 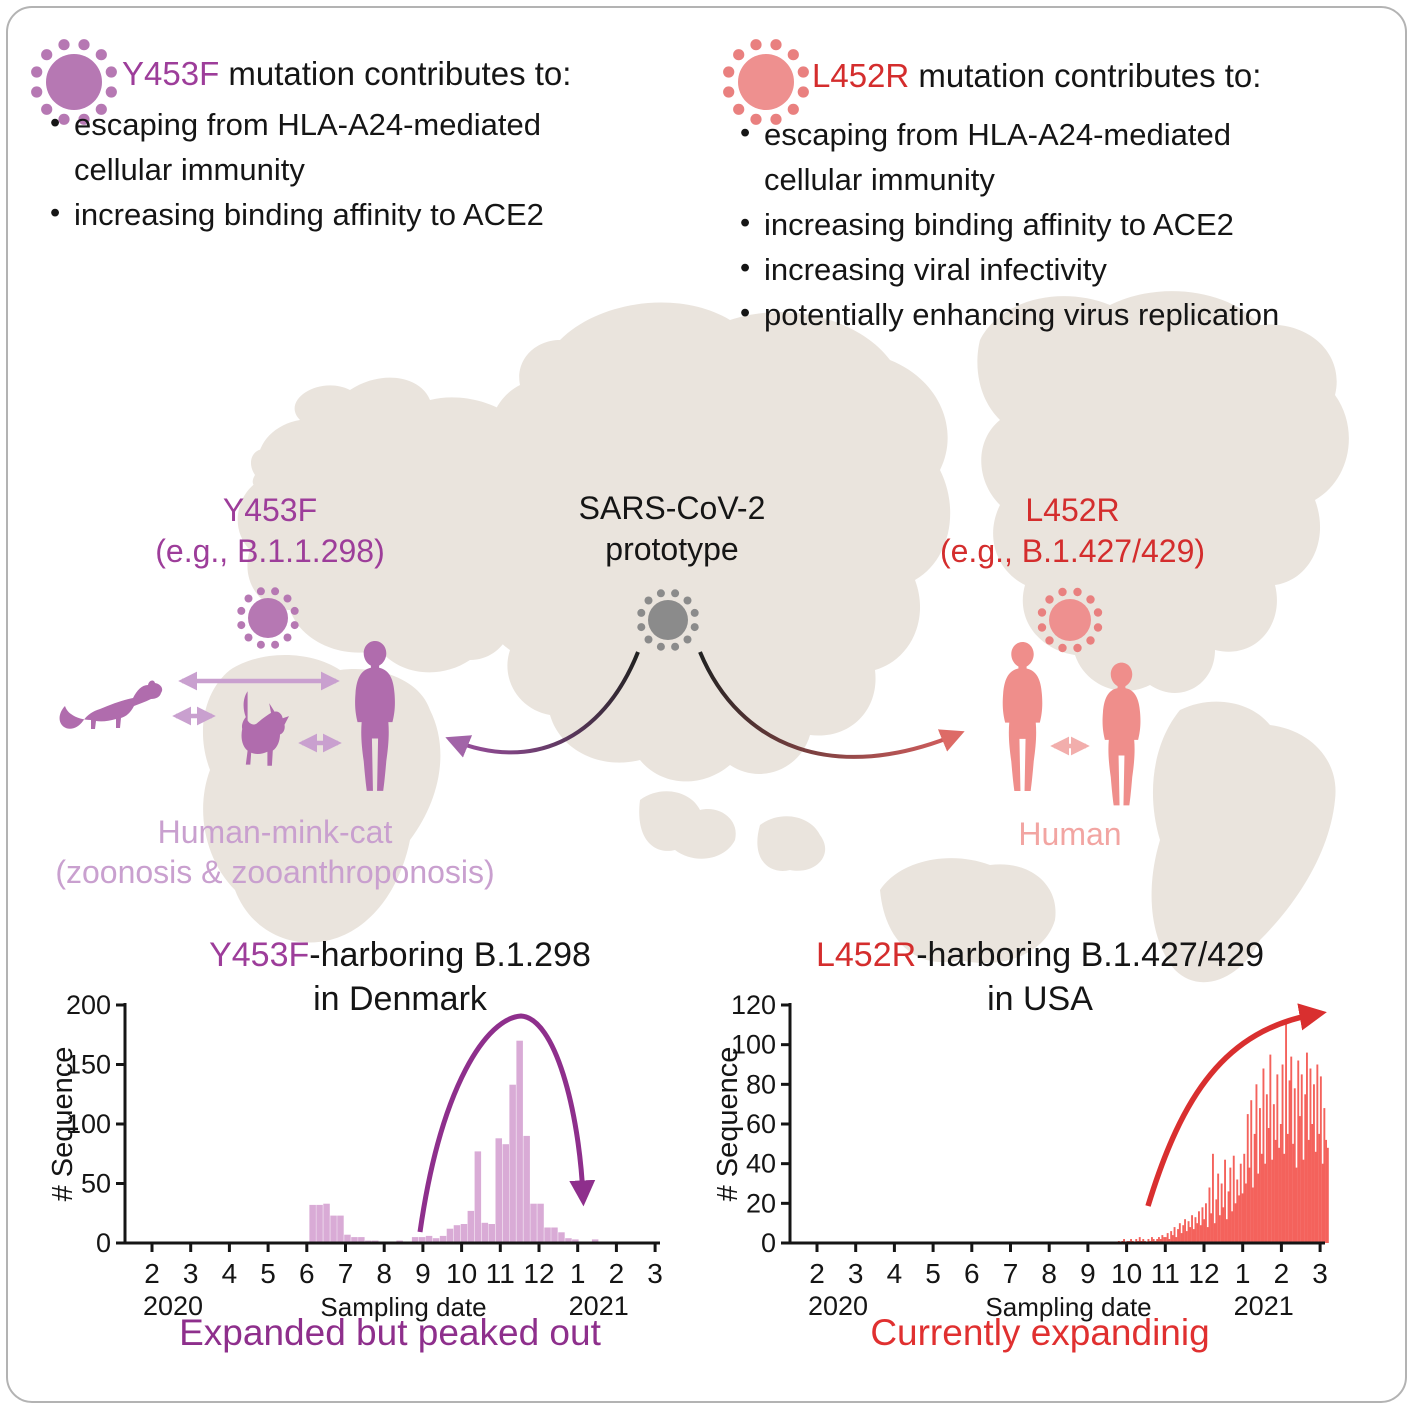 What do you see at coordinates (1088, 1273) in the screenshot?
I see `x-tick-label: 9` at bounding box center [1088, 1273].